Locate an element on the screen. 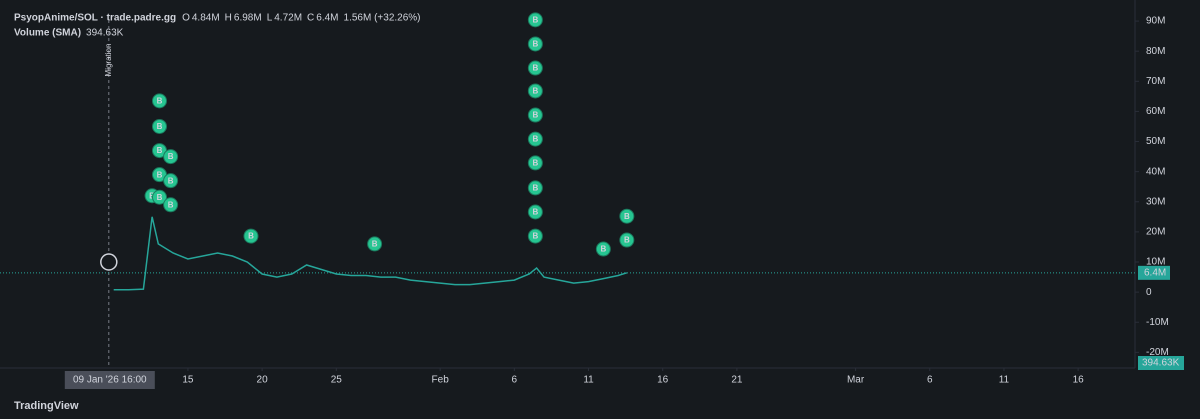 The image size is (1200, 419). y-tick-label: 90M is located at coordinates (1155, 21).